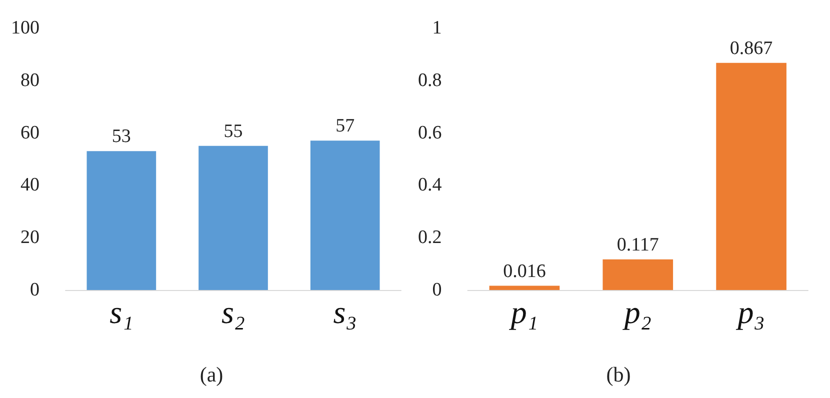 The width and height of the screenshot is (830, 398). What do you see at coordinates (121, 137) in the screenshot?
I see `data-label: 53` at bounding box center [121, 137].